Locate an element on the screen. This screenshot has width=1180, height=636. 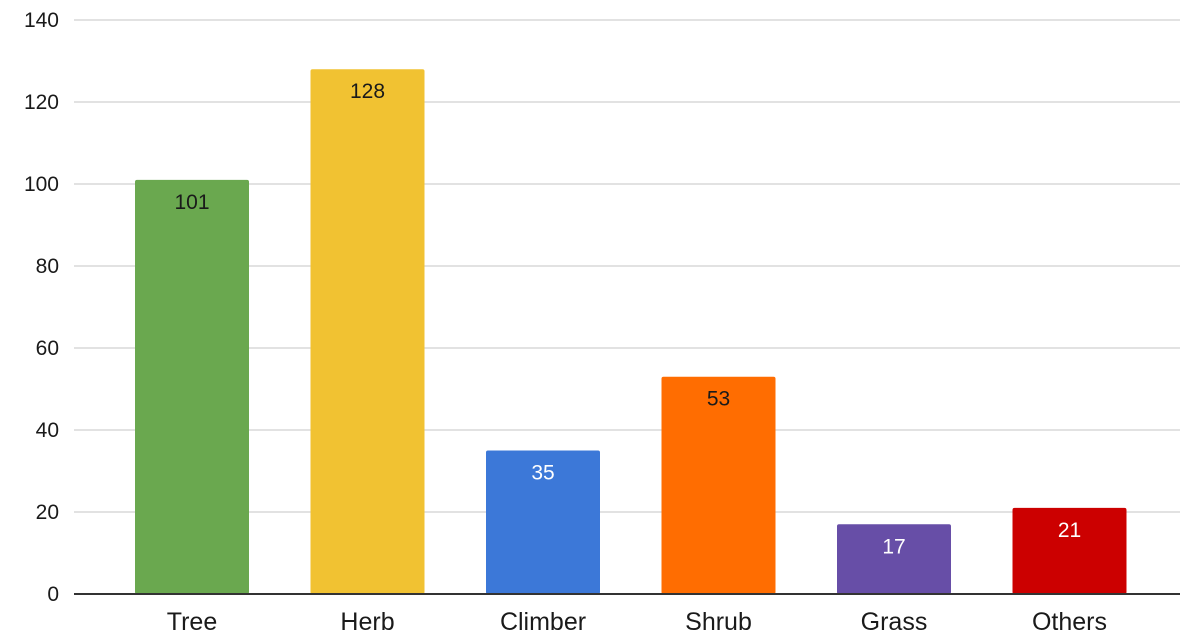
y-tick-label-40: 40 is located at coordinates (47, 430).